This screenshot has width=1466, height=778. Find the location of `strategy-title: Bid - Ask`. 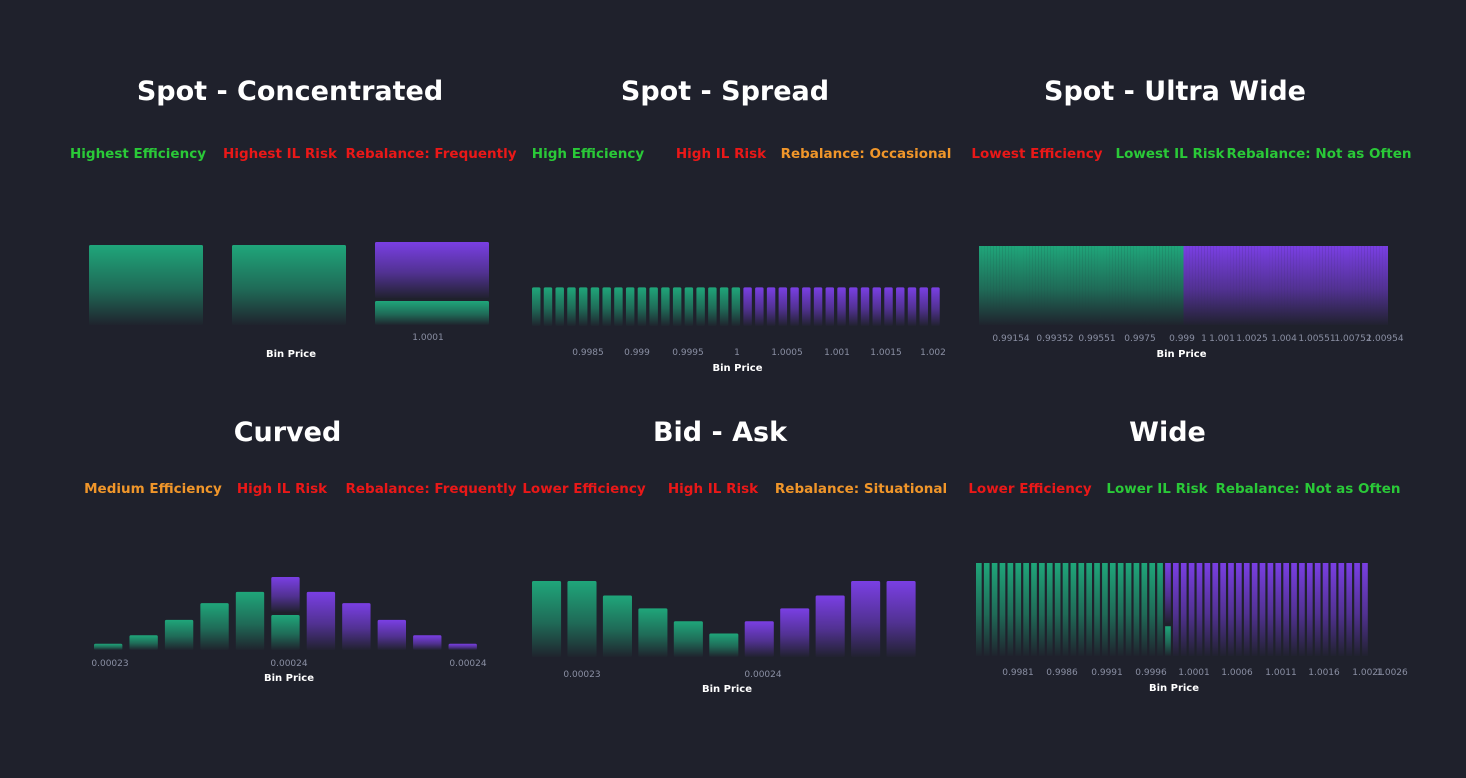

strategy-title: Bid - Ask is located at coordinates (720, 432).